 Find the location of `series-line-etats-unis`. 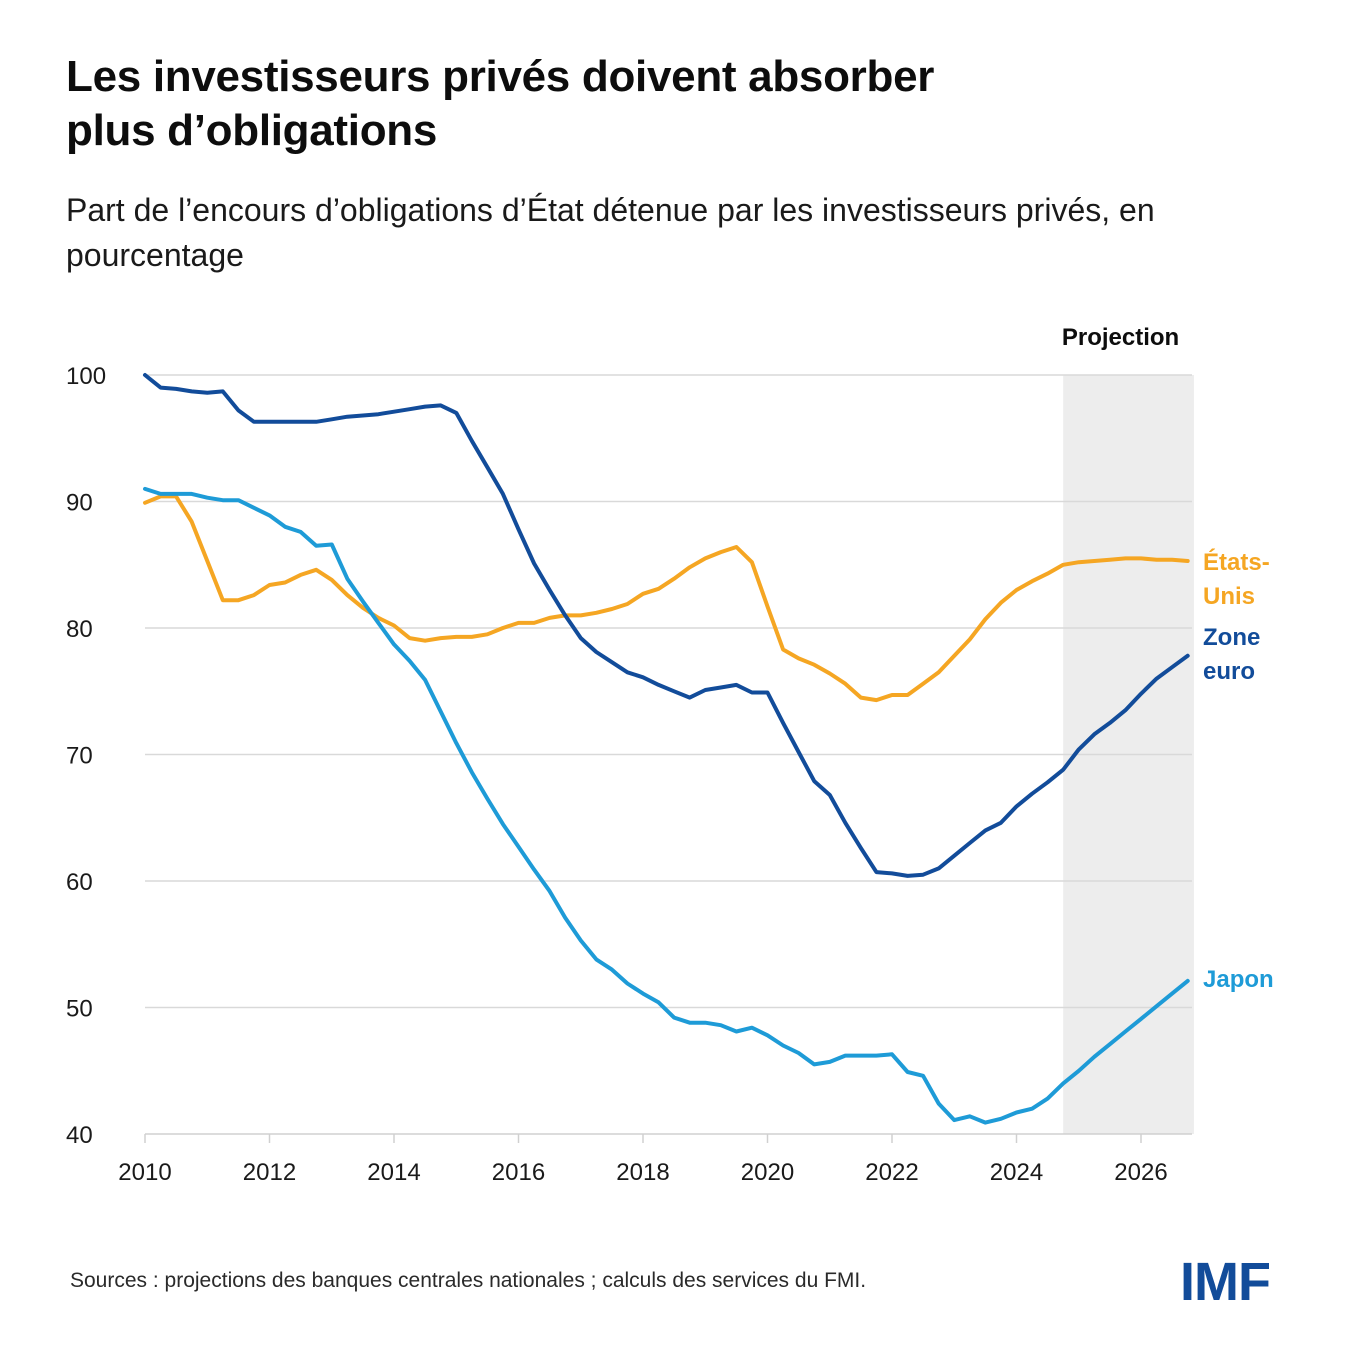

series-line-etats-unis is located at coordinates (666, 598).